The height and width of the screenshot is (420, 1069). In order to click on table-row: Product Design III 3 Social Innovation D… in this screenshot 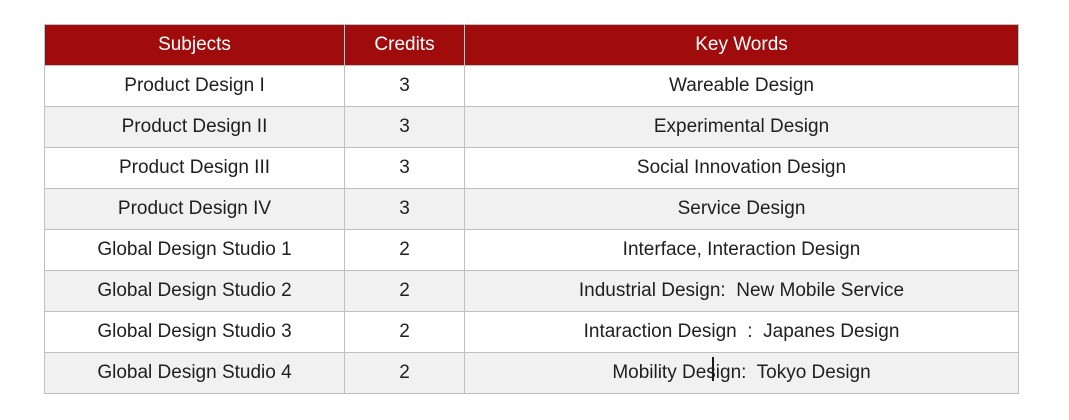, I will do `click(531, 168)`.